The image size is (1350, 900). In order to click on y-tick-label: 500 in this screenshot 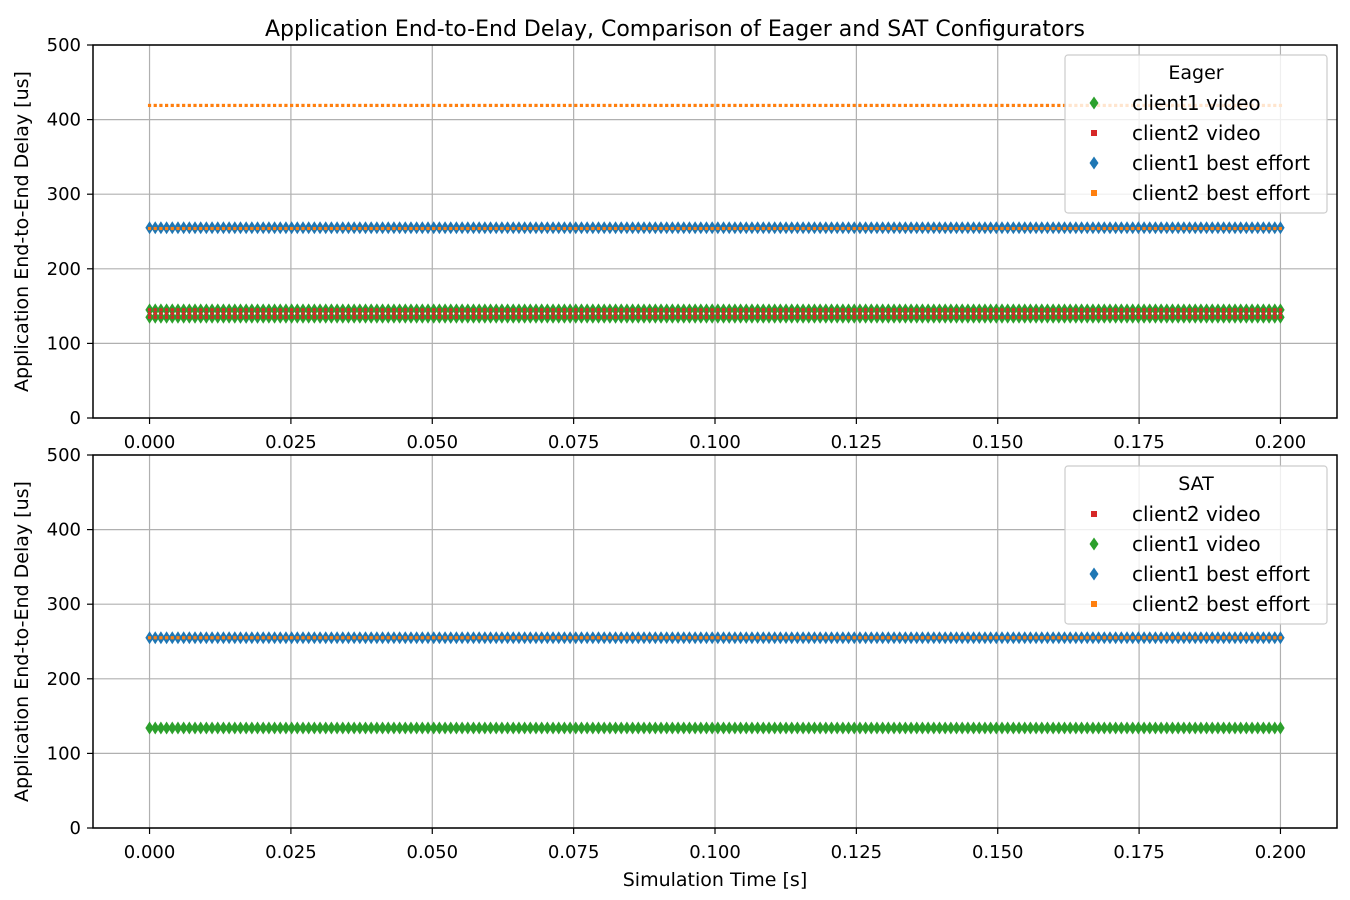, I will do `click(64, 455)`.